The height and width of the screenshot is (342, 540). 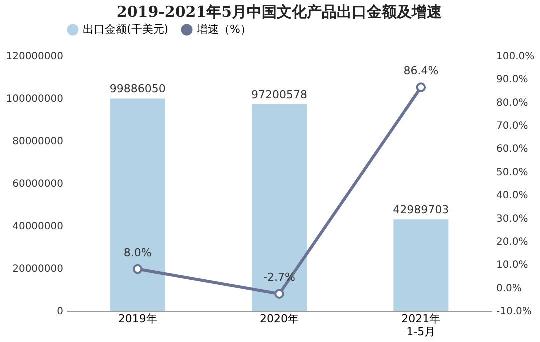 I want to click on y2-tick-label: 10.0%, so click(x=512, y=266).